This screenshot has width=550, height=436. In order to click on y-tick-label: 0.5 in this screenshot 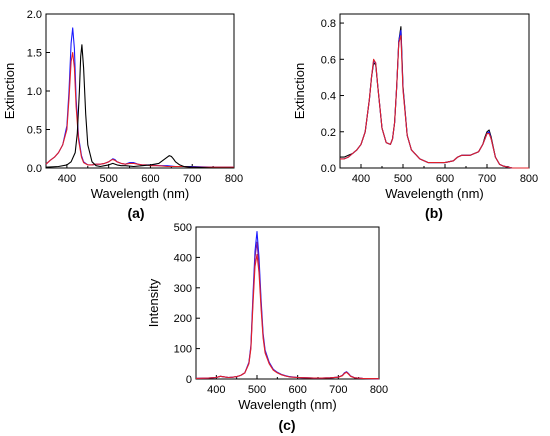, I will do `click(34, 131)`.